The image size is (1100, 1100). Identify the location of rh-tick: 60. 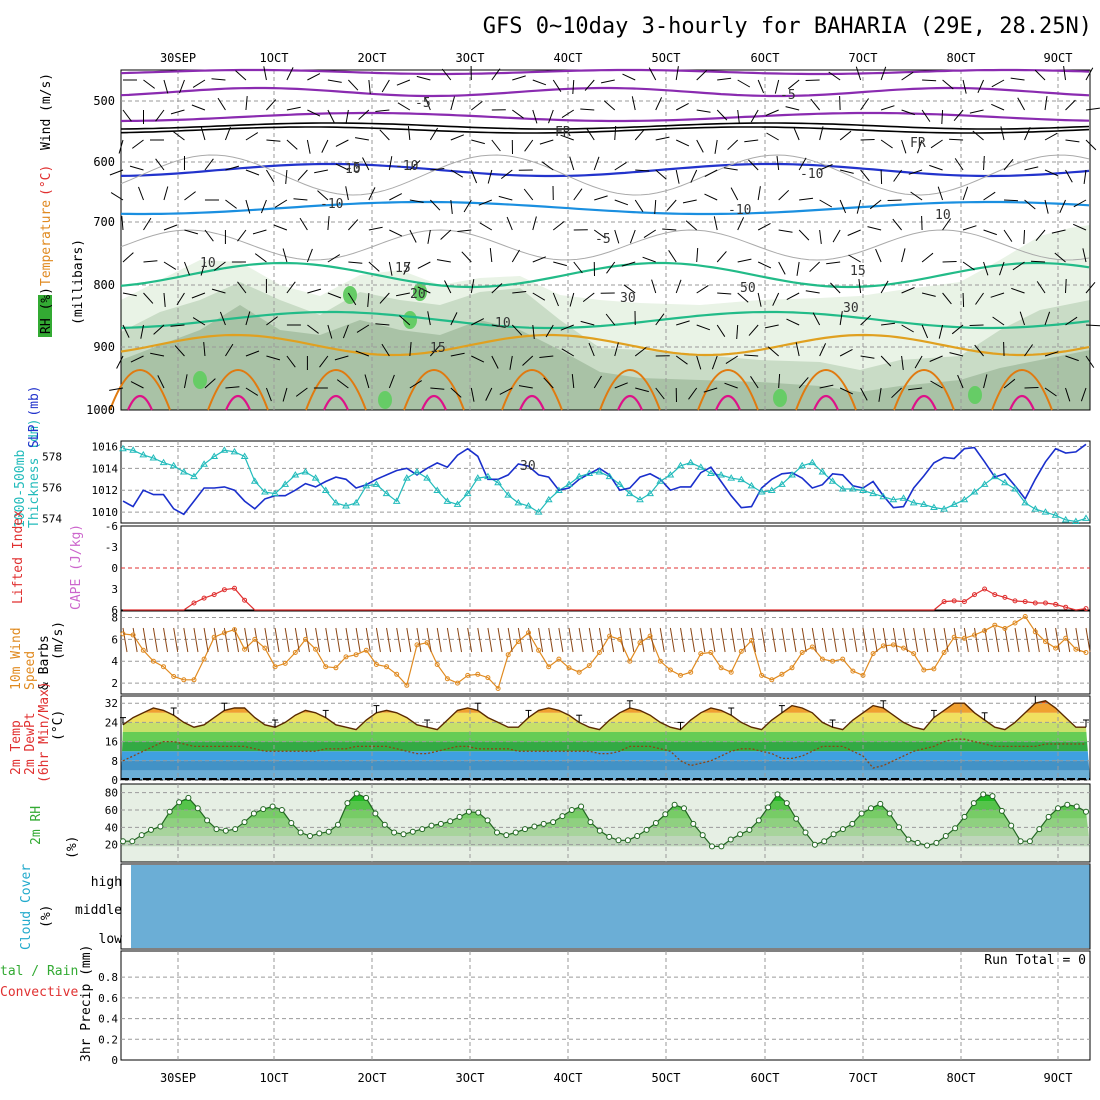
(111, 810).